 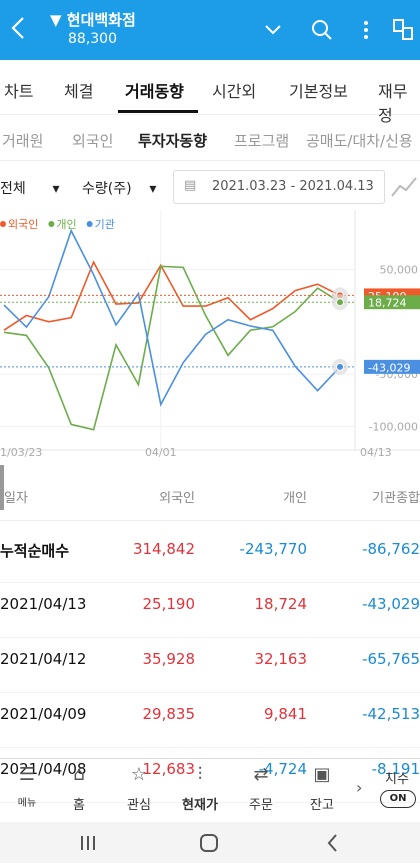 What do you see at coordinates (139, 805) in the screenshot?
I see `nav-label: 관심` at bounding box center [139, 805].